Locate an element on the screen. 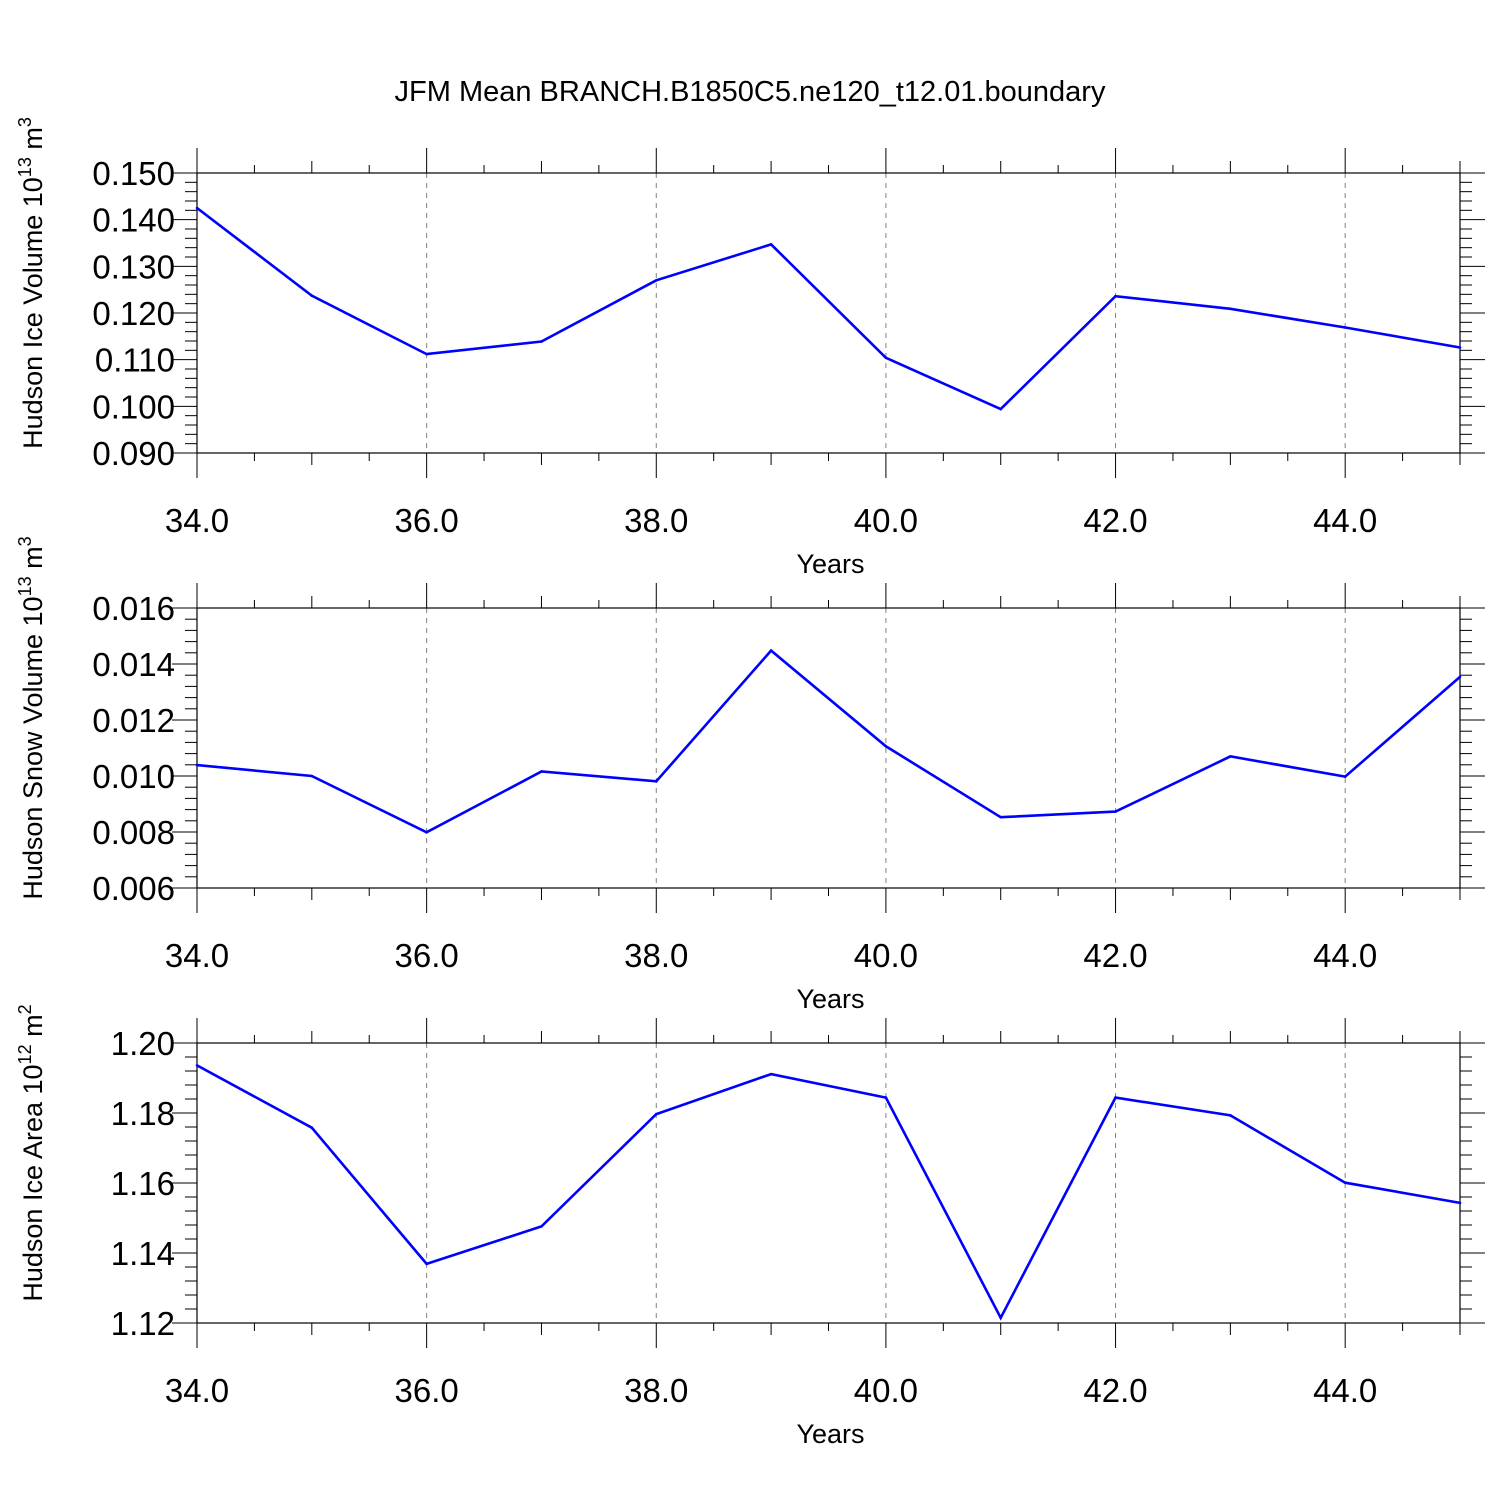 Image resolution: width=1500 pixels, height=1500 pixels. y-axis-title-text: Hudson Ice Area 10 is located at coordinates (33, 1182).